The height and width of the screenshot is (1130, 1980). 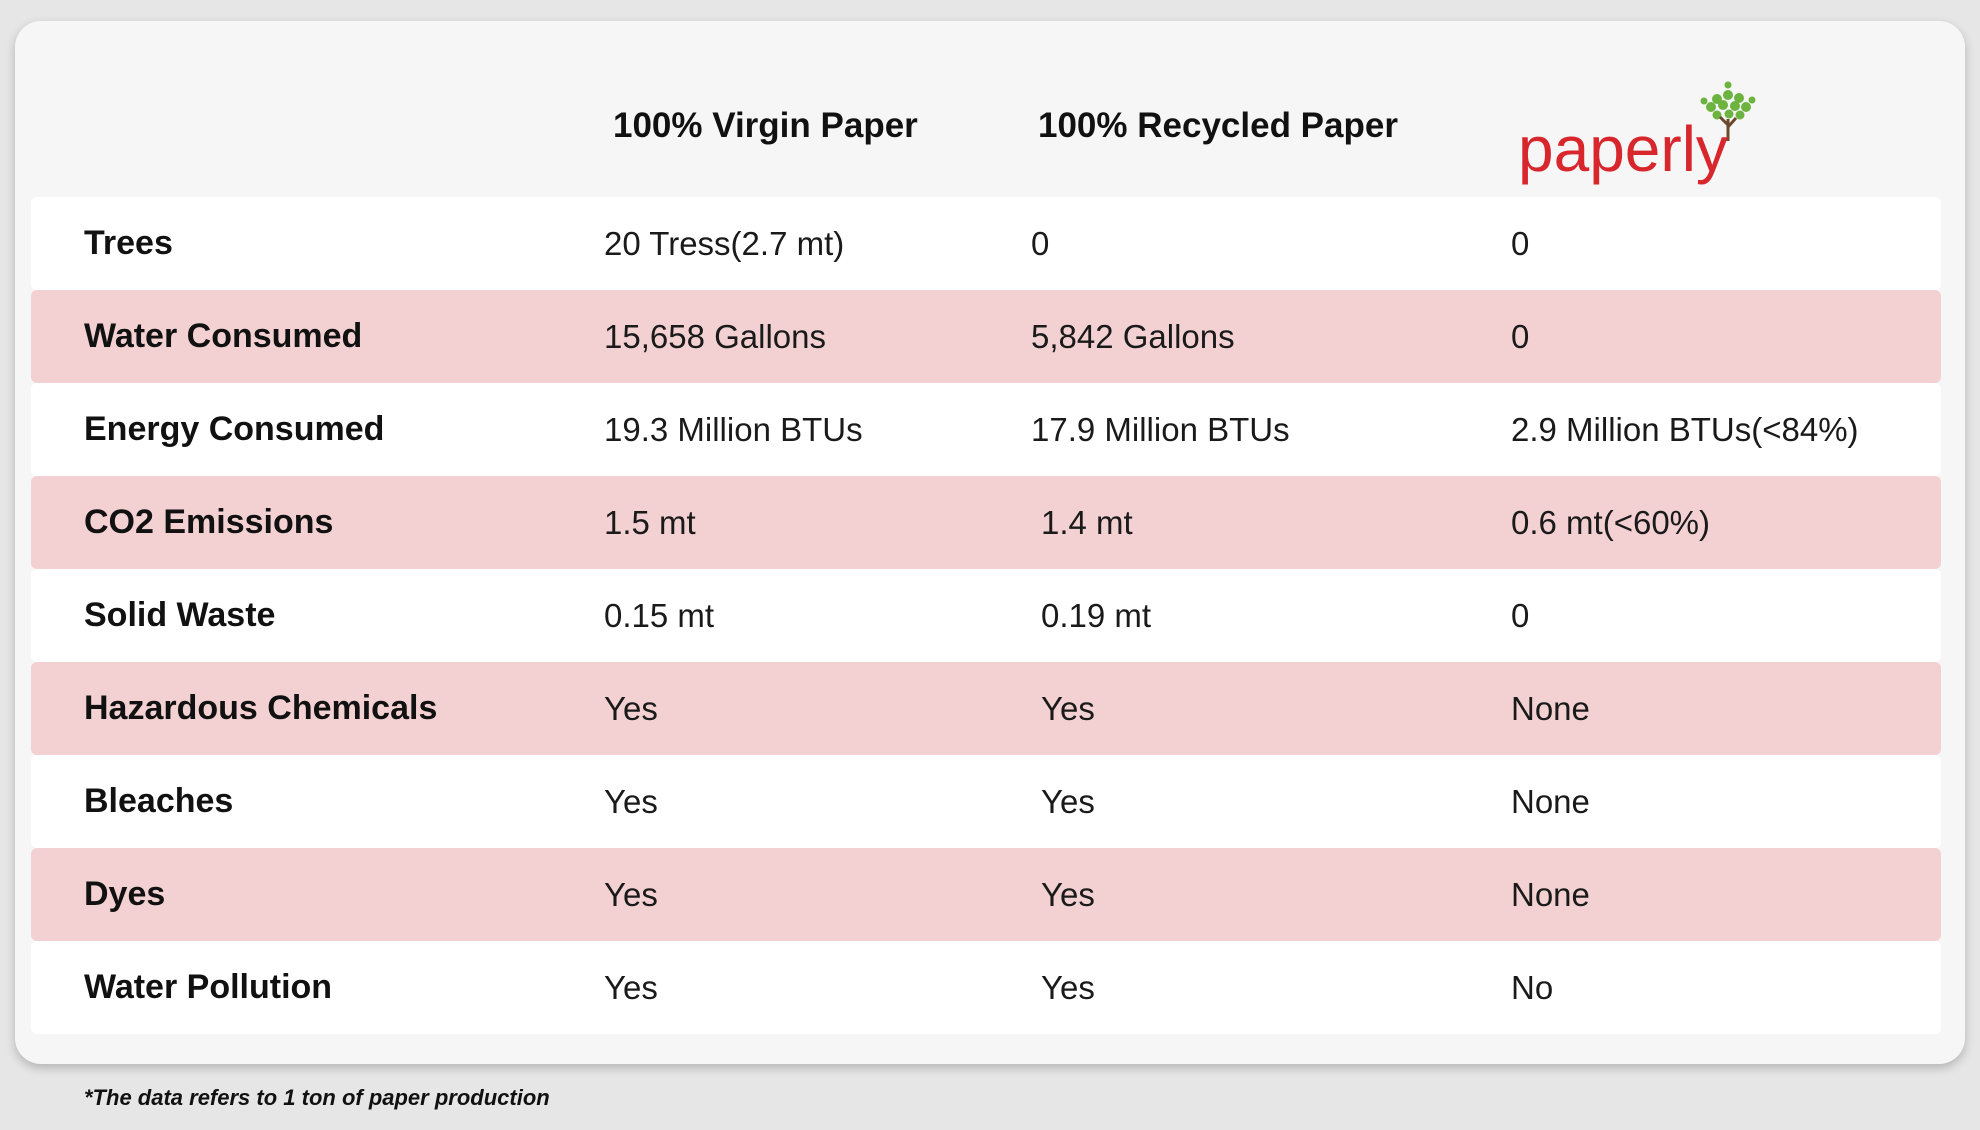 I want to click on recycled-value: 17.9 Million BTUs, so click(x=1160, y=429).